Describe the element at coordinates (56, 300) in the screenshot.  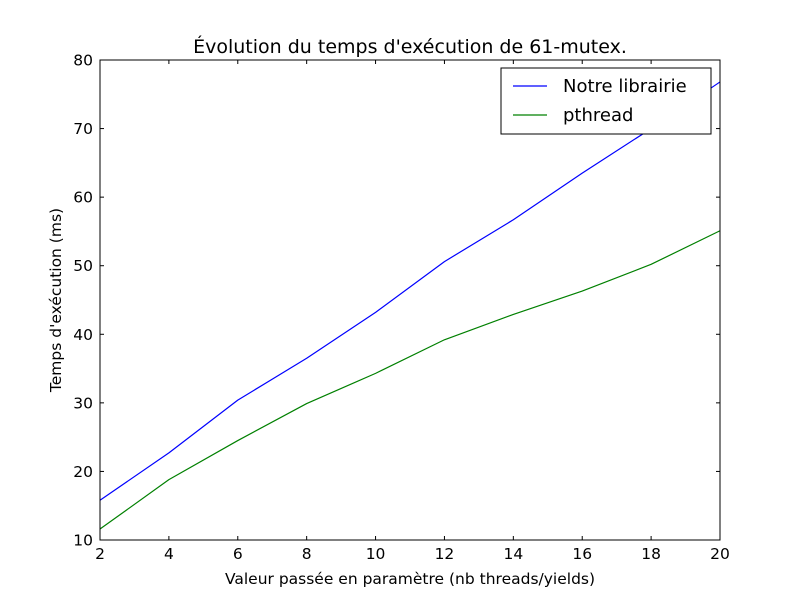
I see `y-axis-label: Temps d'exécution (ms)` at that location.